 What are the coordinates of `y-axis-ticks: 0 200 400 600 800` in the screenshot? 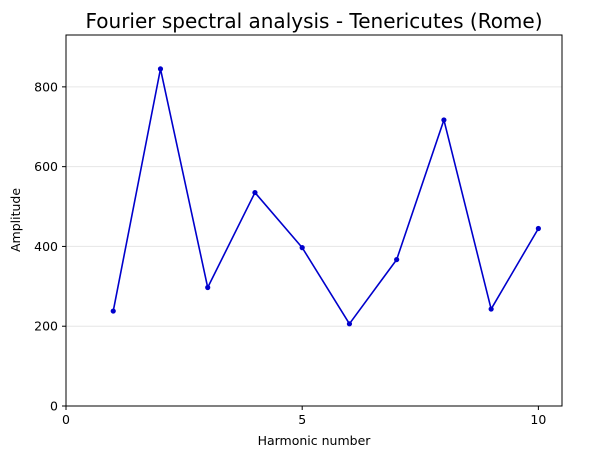 It's located at (50, 246).